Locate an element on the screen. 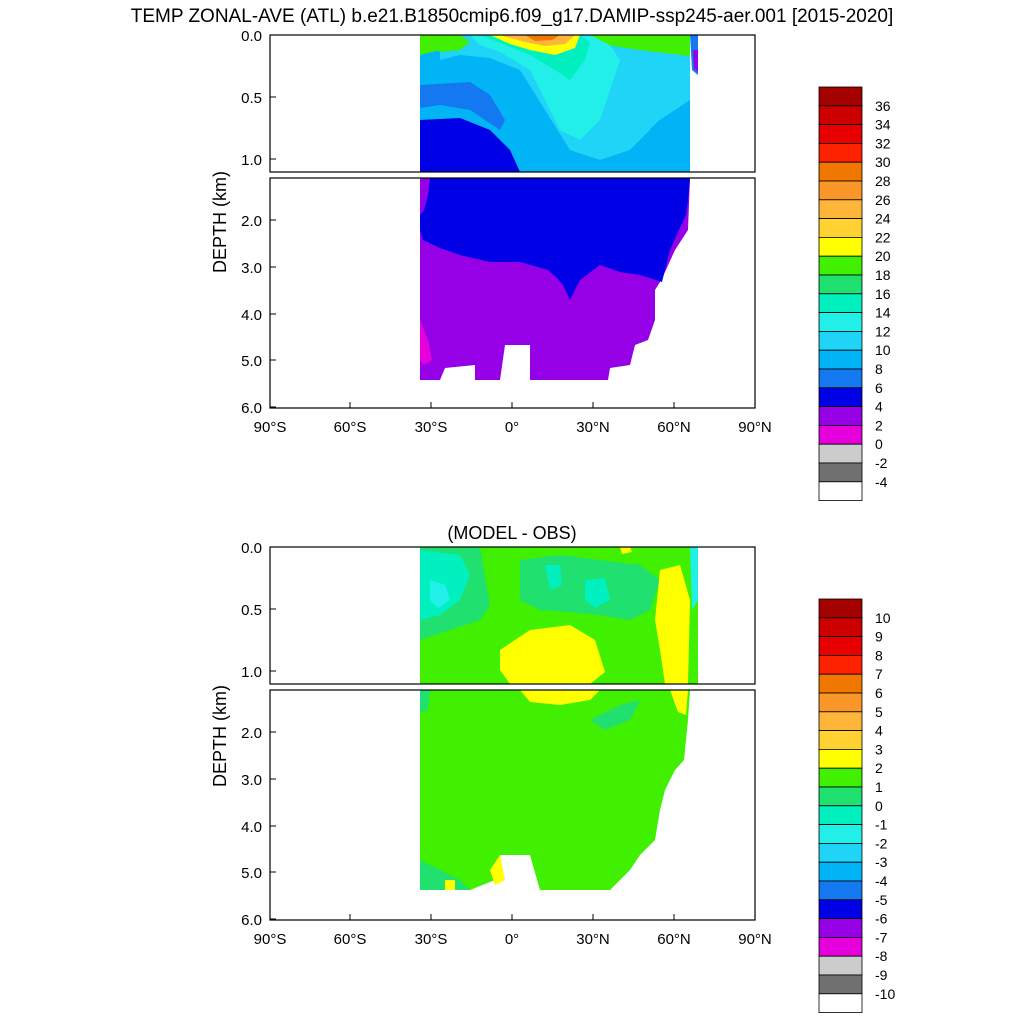  colorbar-label: 22 is located at coordinates (883, 237).